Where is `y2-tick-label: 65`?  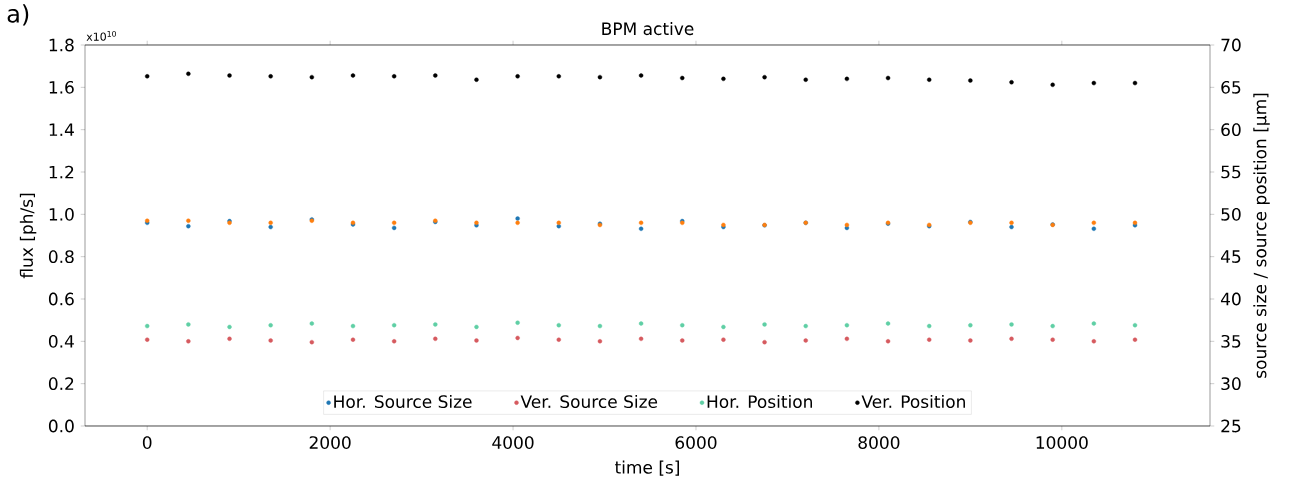 y2-tick-label: 65 is located at coordinates (1231, 87).